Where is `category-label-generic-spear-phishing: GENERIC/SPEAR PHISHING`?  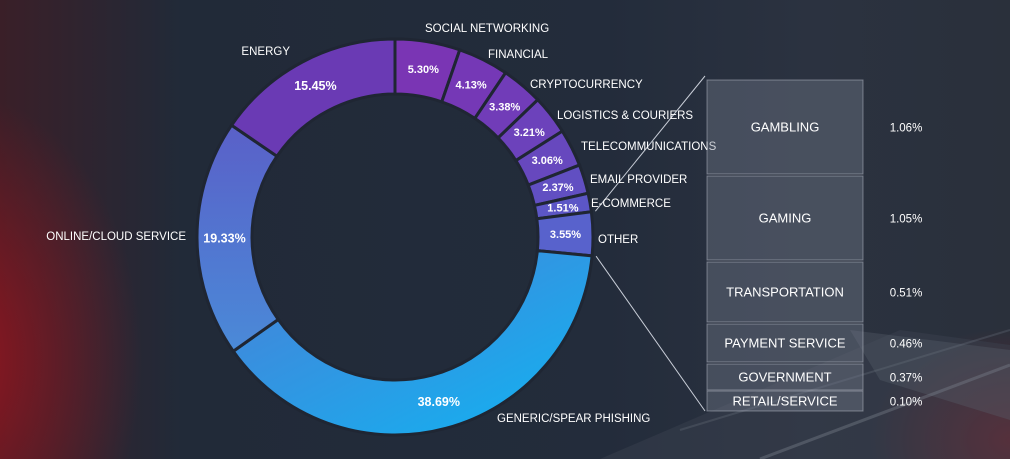 category-label-generic-spear-phishing: GENERIC/SPEAR PHISHING is located at coordinates (573, 419).